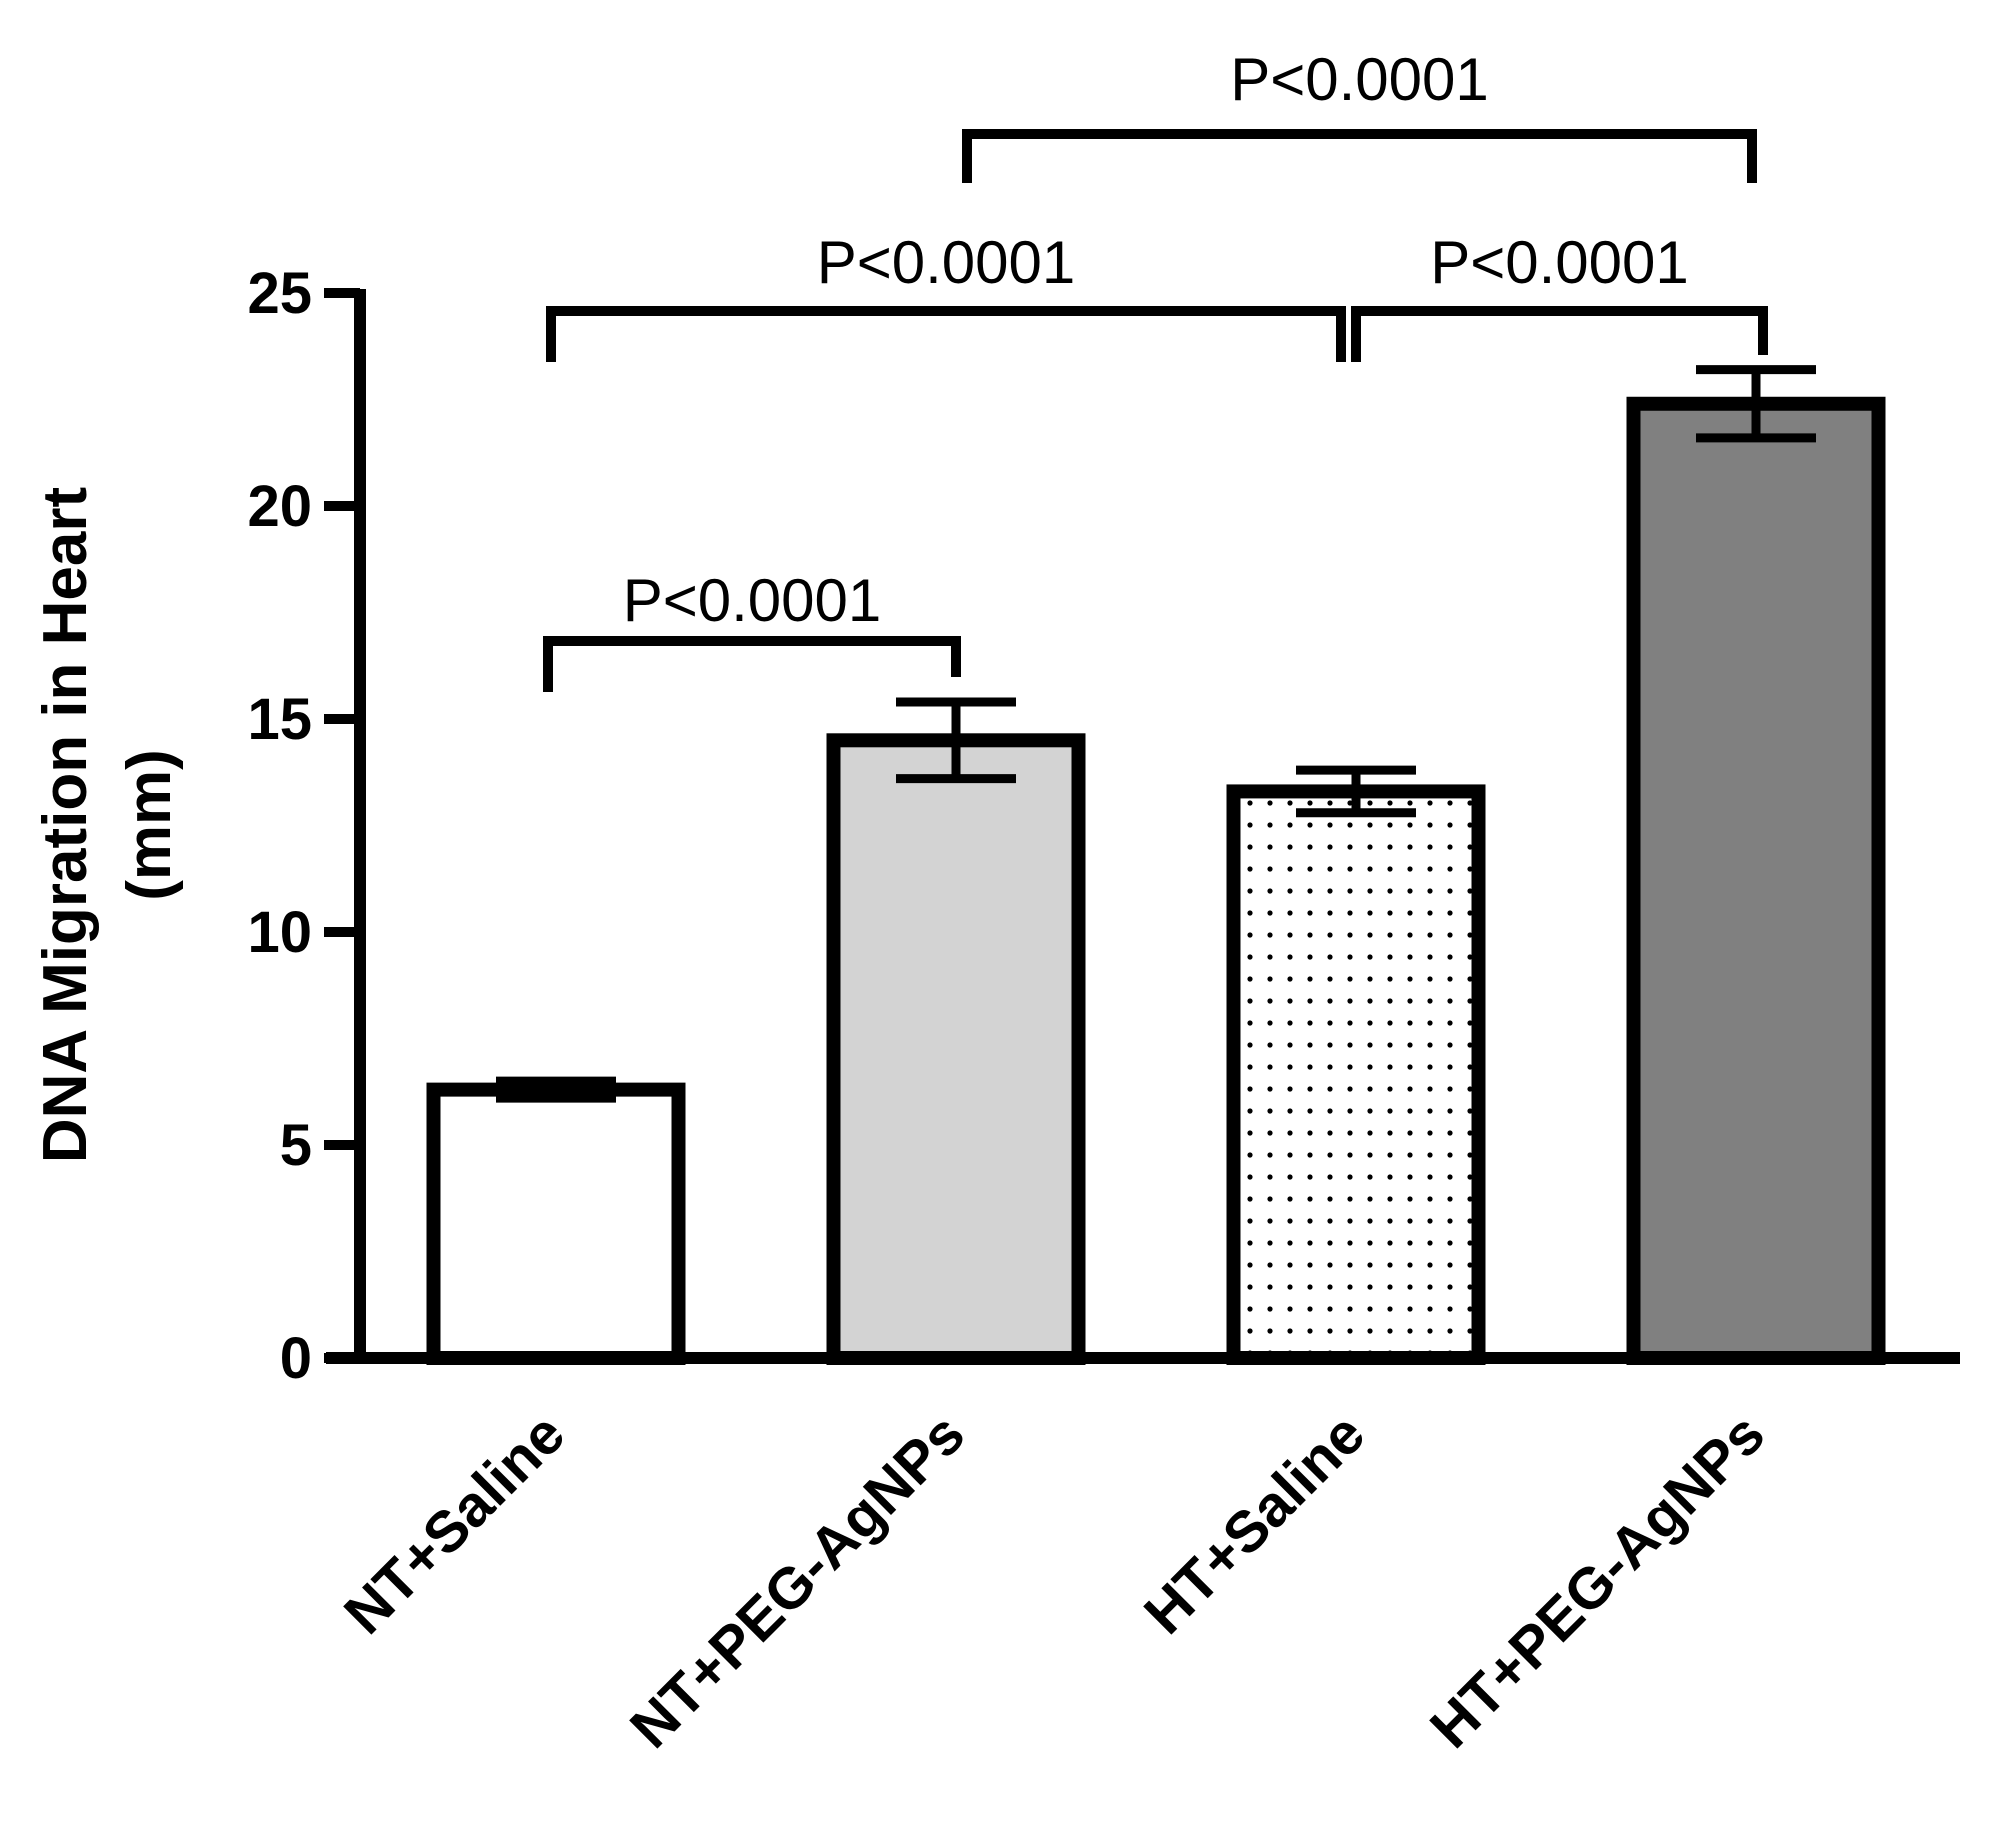  I want to click on y-tick-label: 10, so click(279, 932).